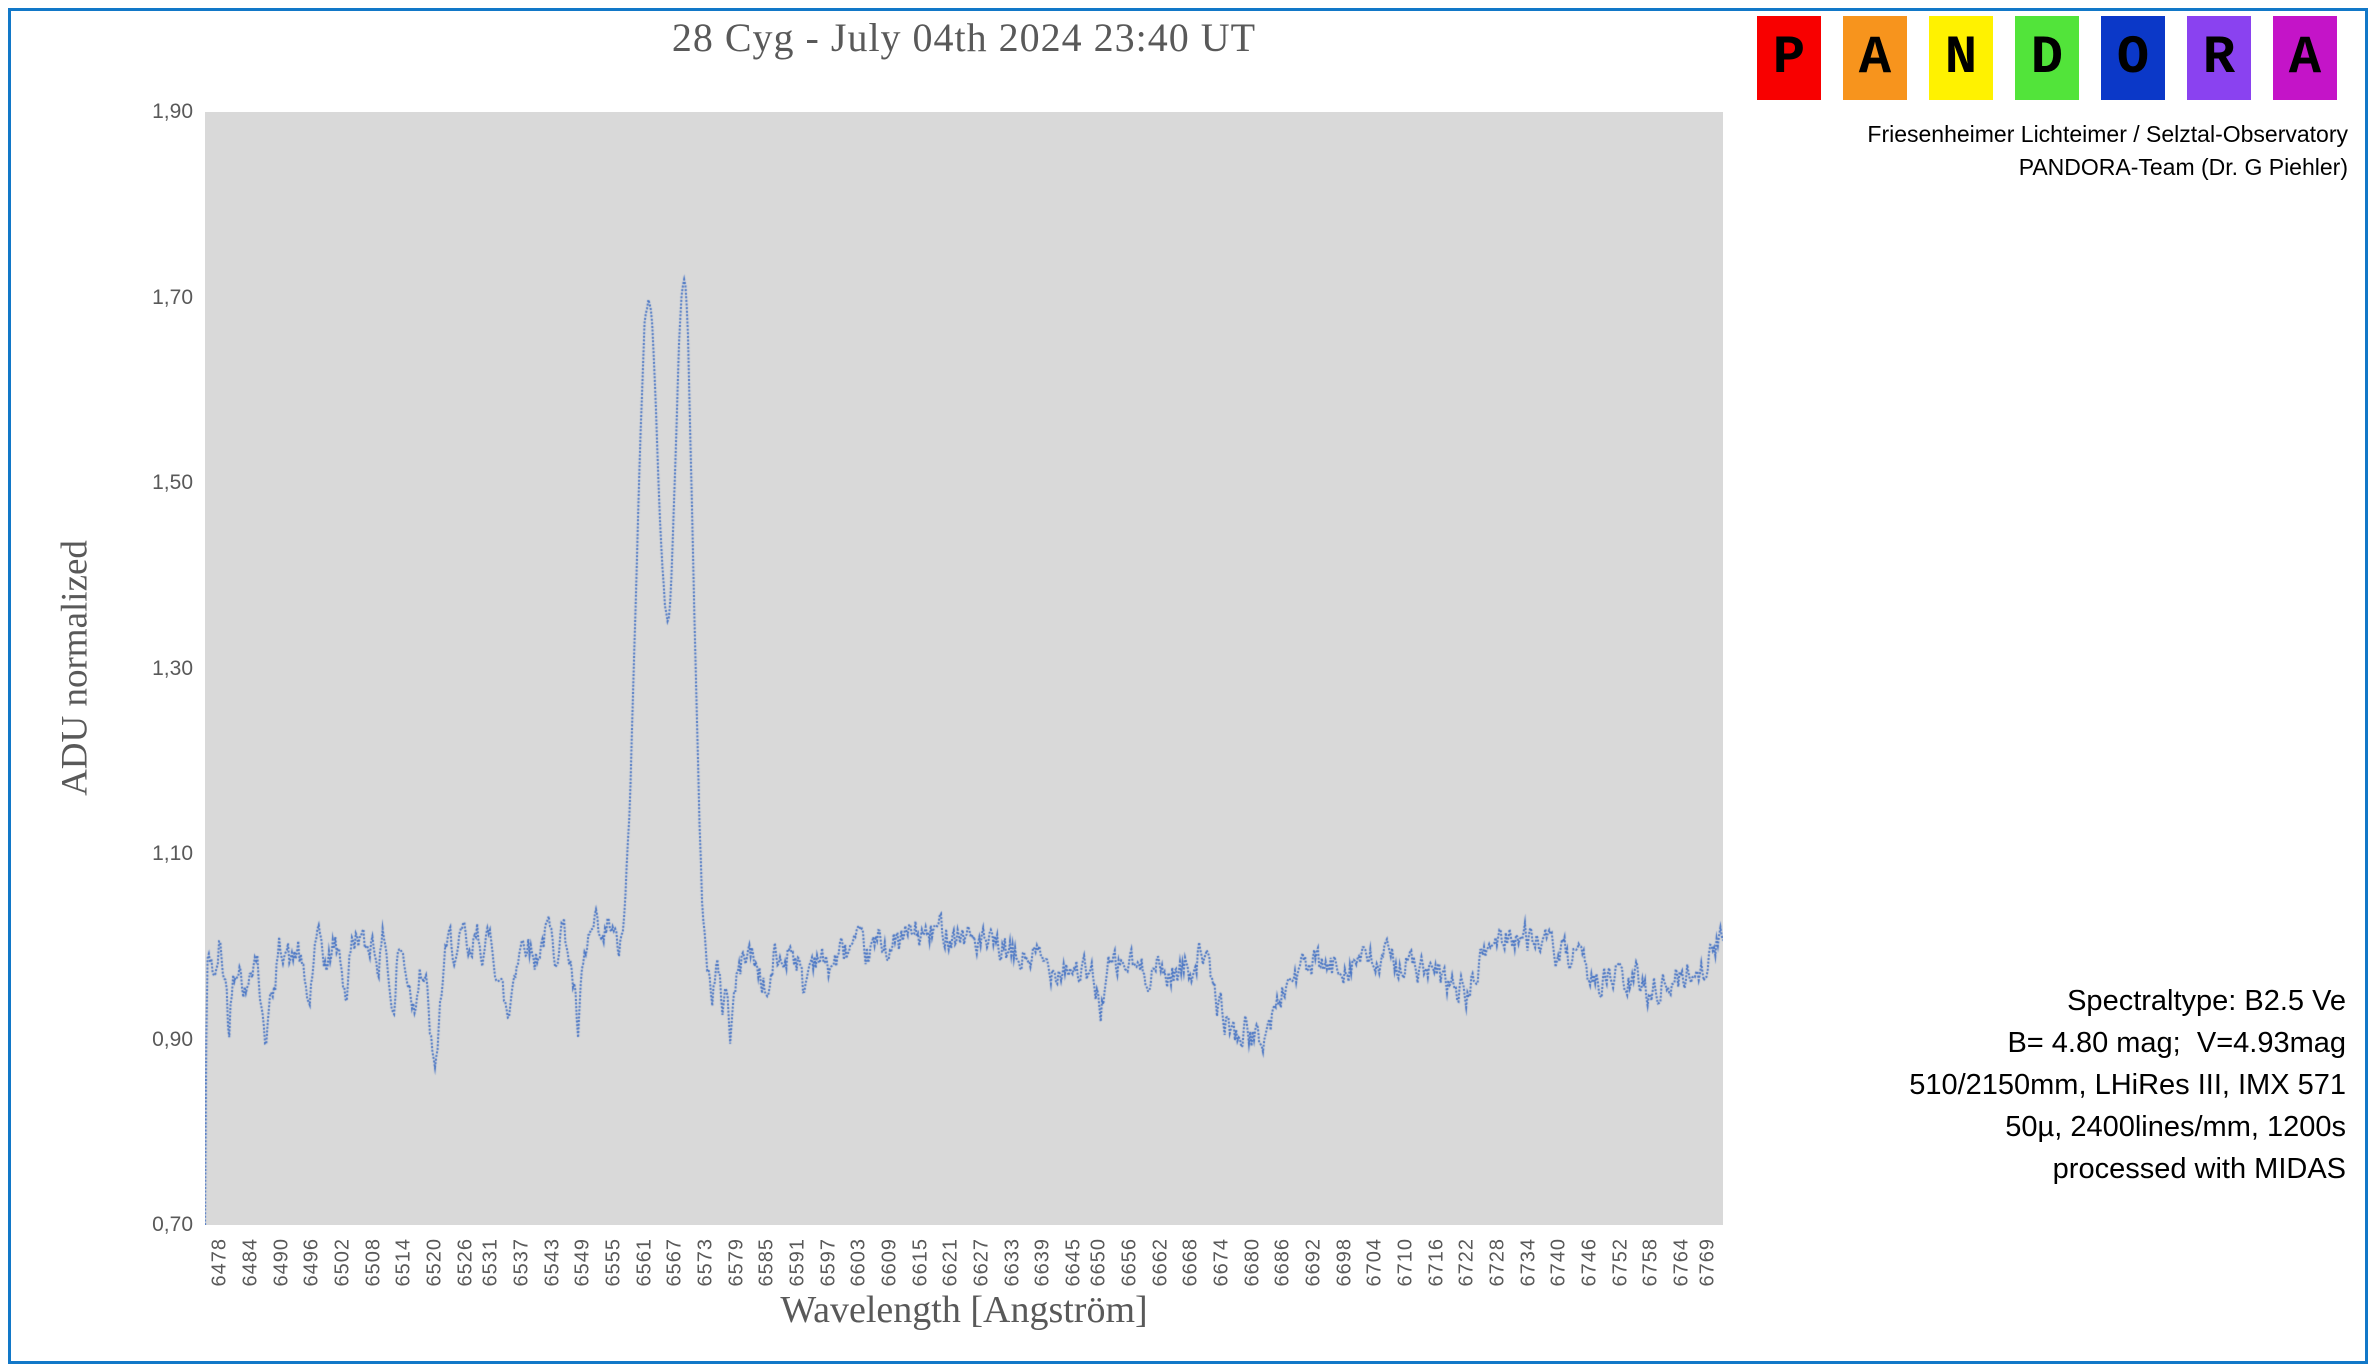  What do you see at coordinates (828, 1262) in the screenshot?
I see `x-tick-label: 6597` at bounding box center [828, 1262].